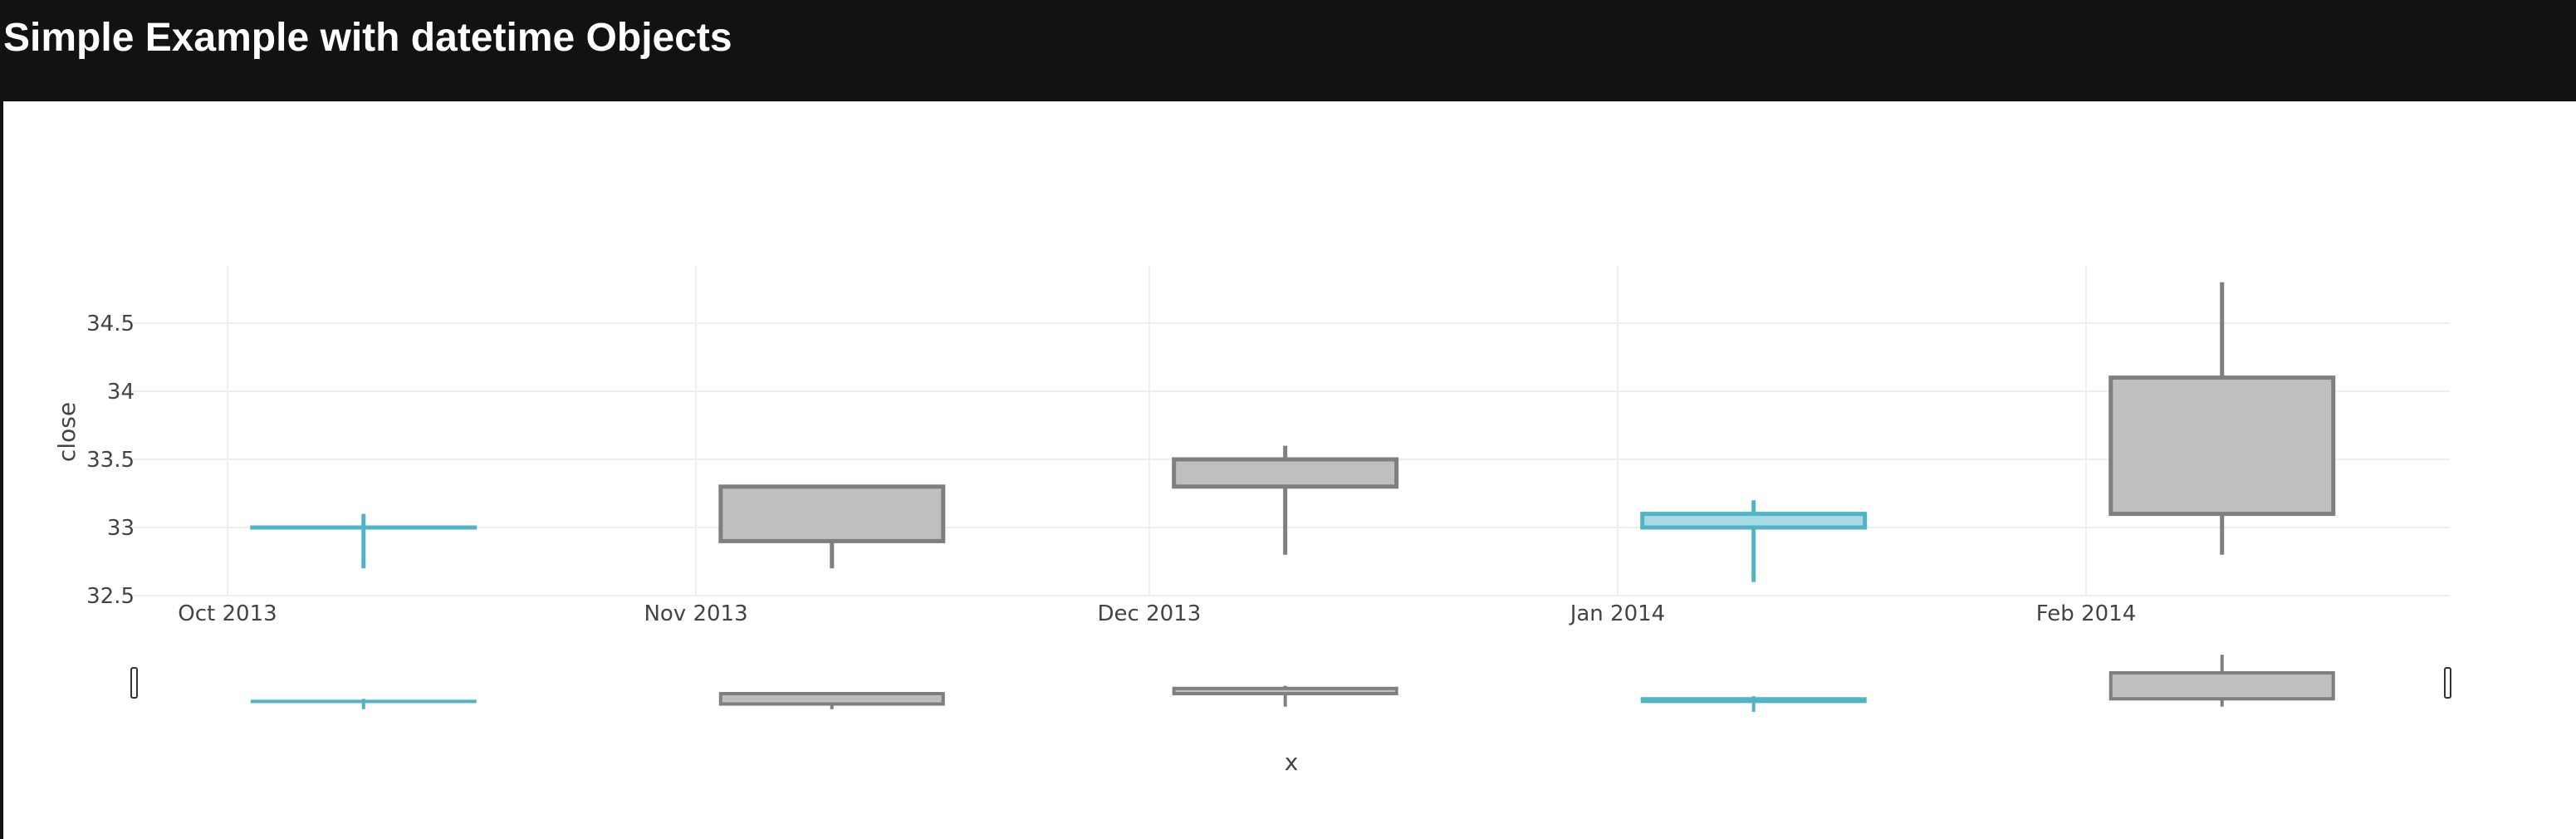 The height and width of the screenshot is (839, 2576). What do you see at coordinates (1618, 613) in the screenshot?
I see `x-tick-label: Jan 2014` at bounding box center [1618, 613].